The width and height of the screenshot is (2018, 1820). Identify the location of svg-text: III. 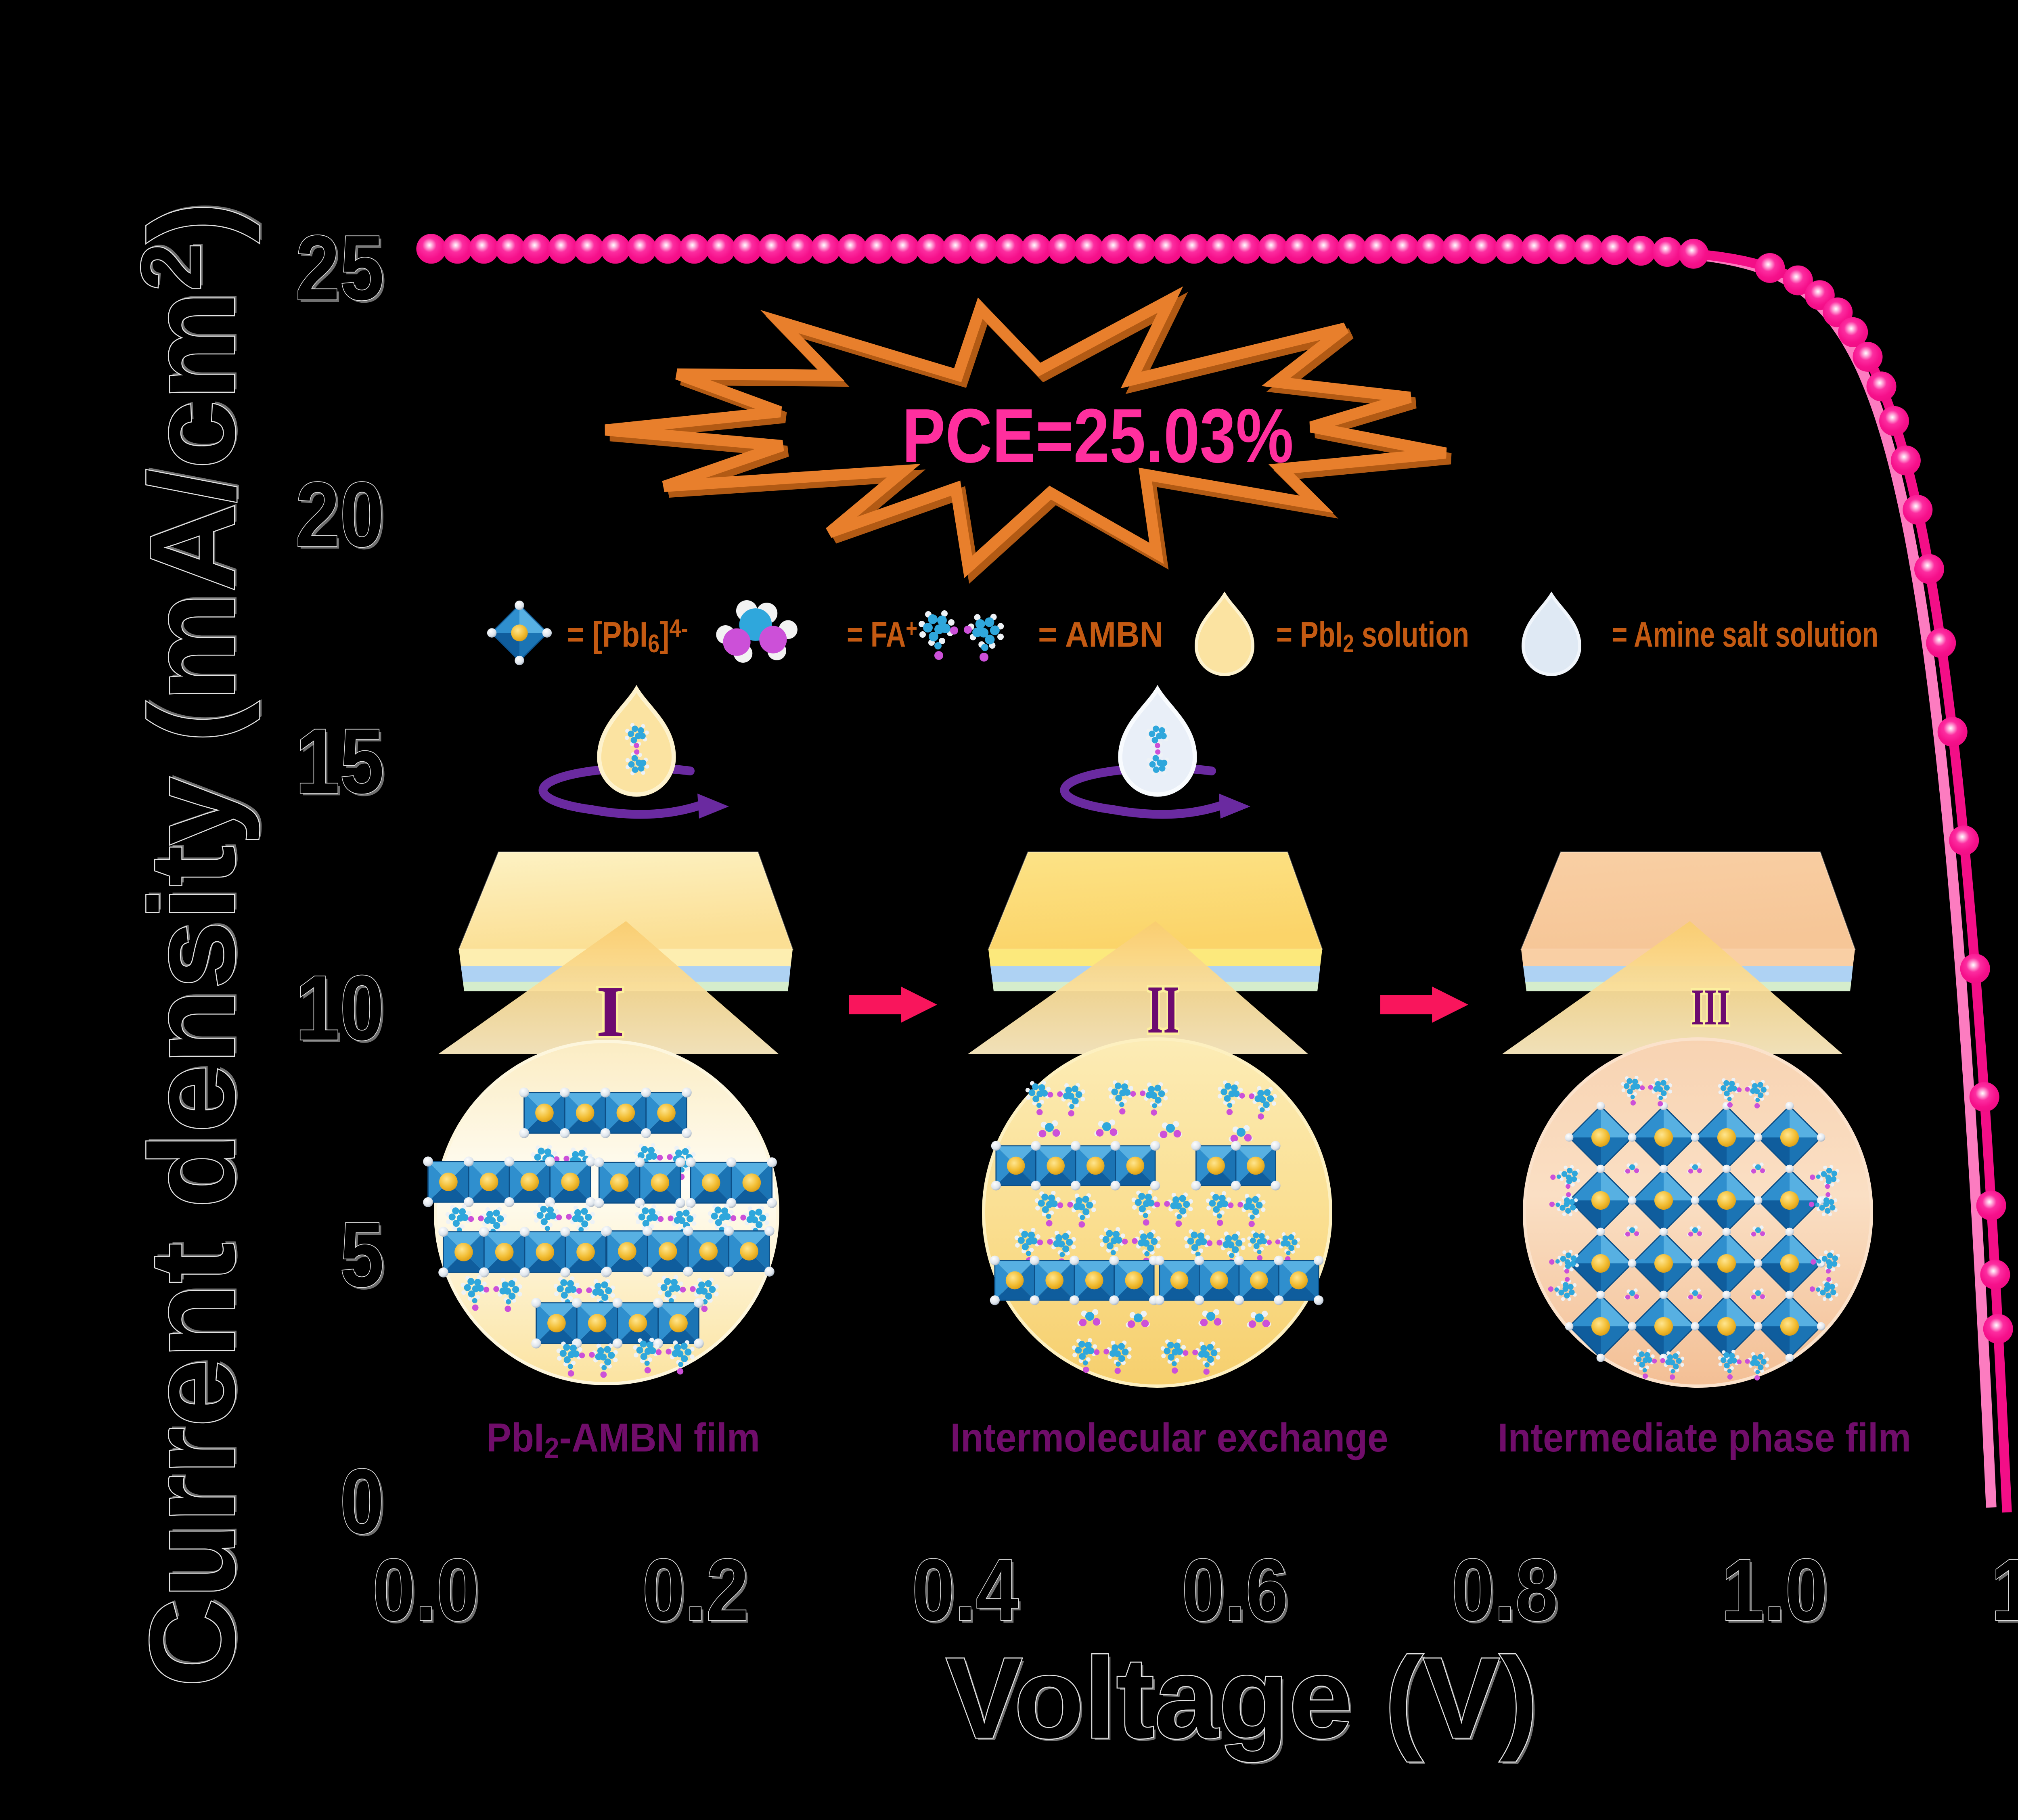
(1711, 1007).